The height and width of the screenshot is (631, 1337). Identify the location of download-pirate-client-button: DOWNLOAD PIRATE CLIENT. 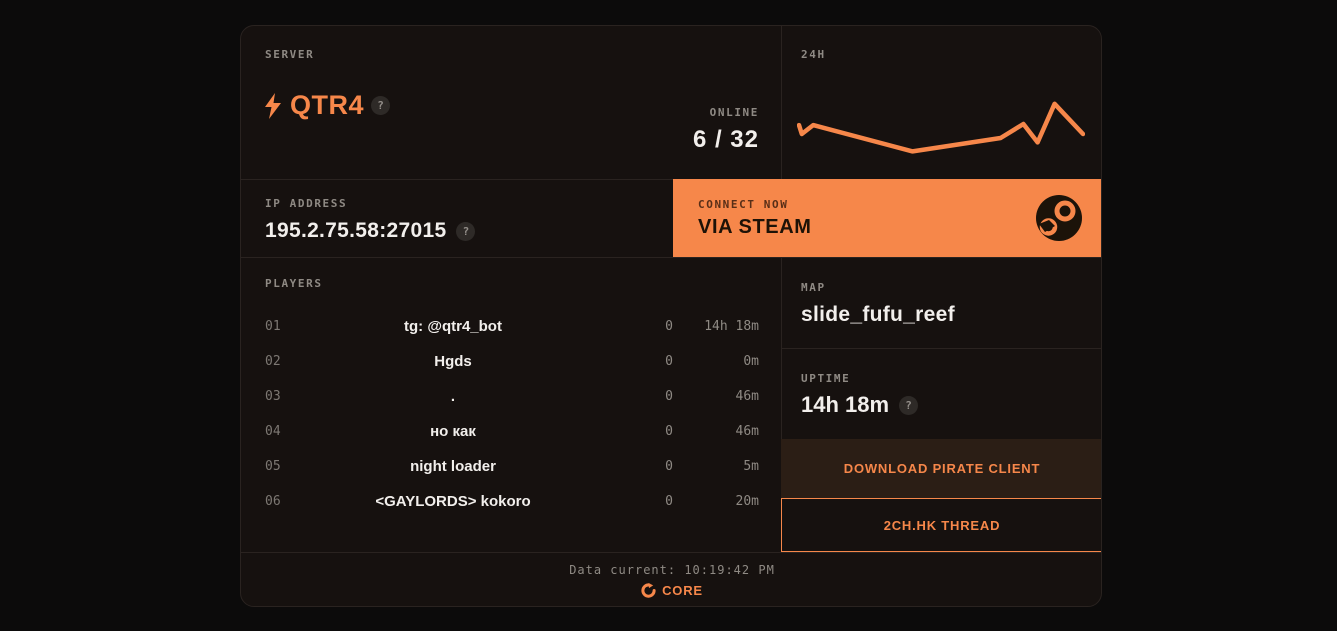
(941, 468).